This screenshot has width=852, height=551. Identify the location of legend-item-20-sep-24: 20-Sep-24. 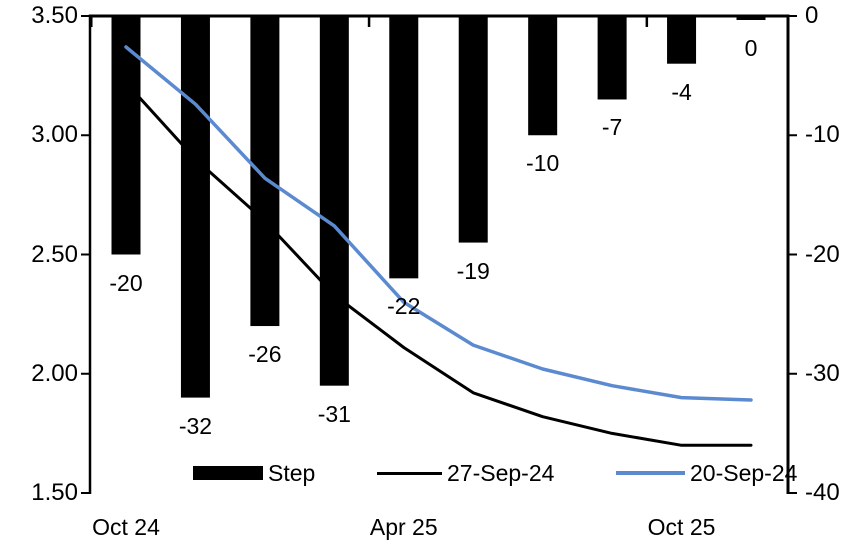
(706, 473).